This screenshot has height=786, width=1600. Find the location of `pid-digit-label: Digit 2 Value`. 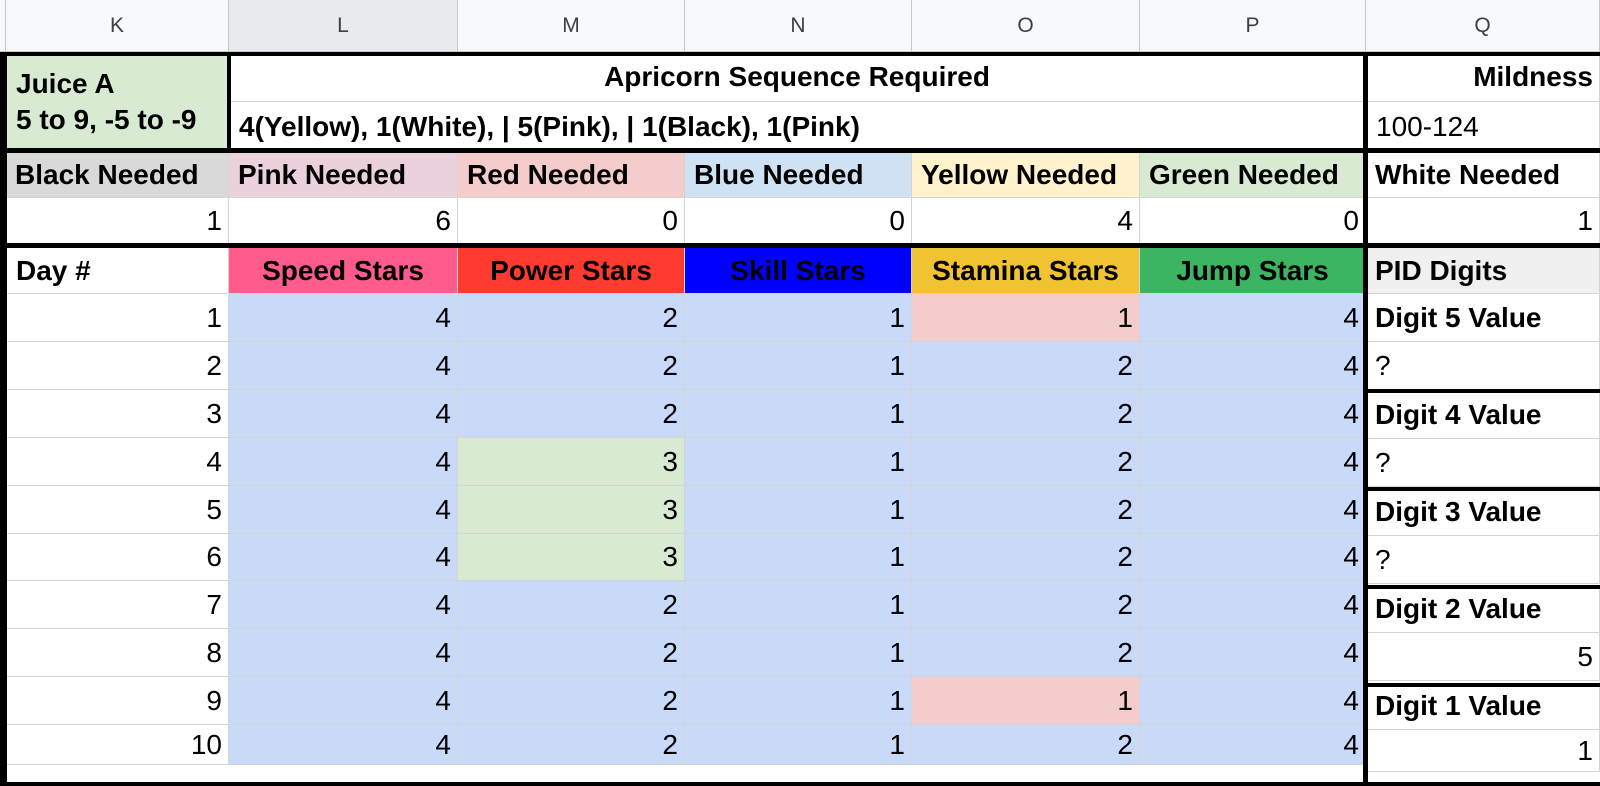

pid-digit-label: Digit 2 Value is located at coordinates (1483, 609).